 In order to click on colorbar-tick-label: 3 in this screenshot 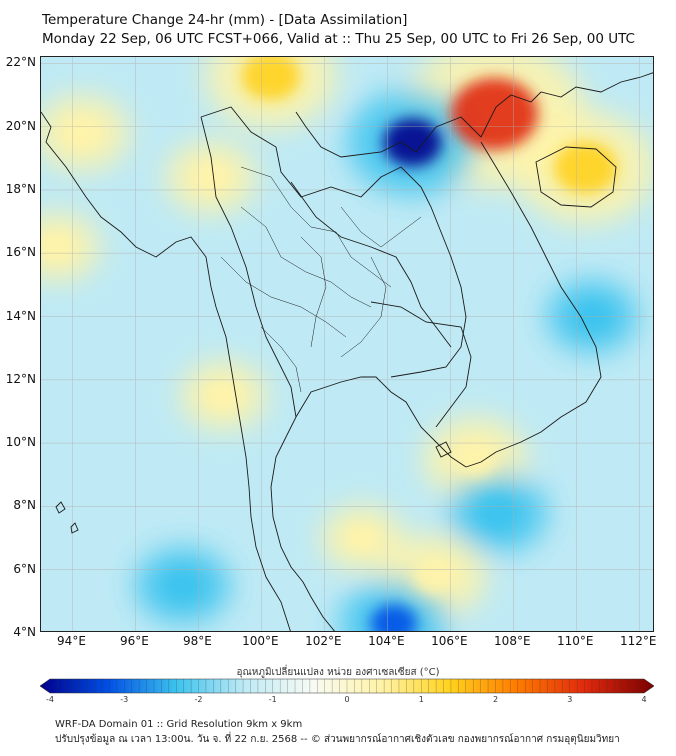, I will do `click(570, 699)`.